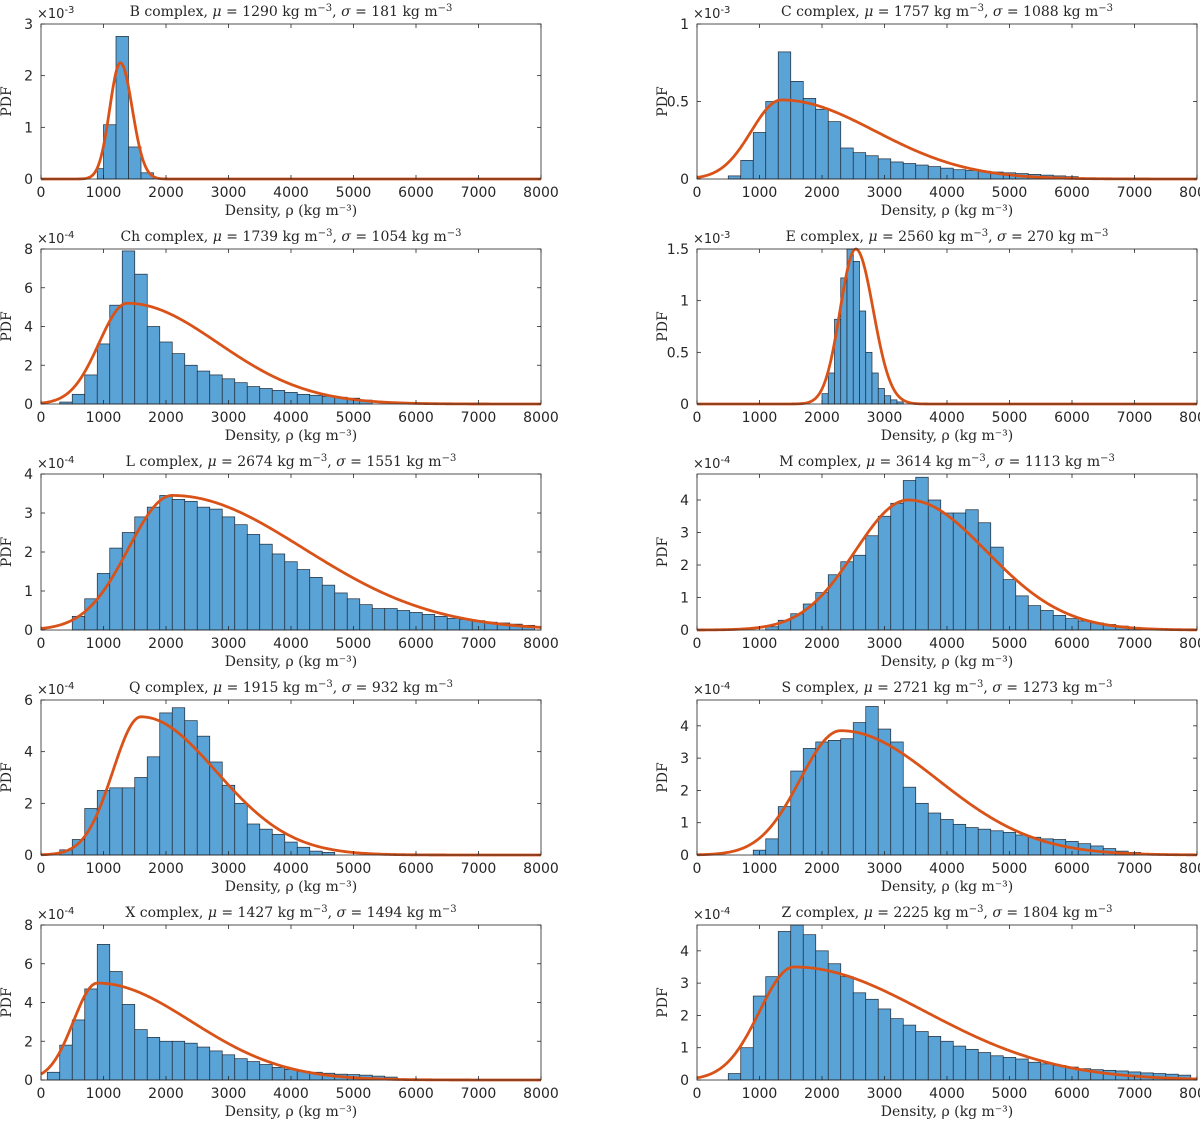 The image size is (1200, 1125). Describe the element at coordinates (28, 128) in the screenshot. I see `y-tick-label: 1` at that location.